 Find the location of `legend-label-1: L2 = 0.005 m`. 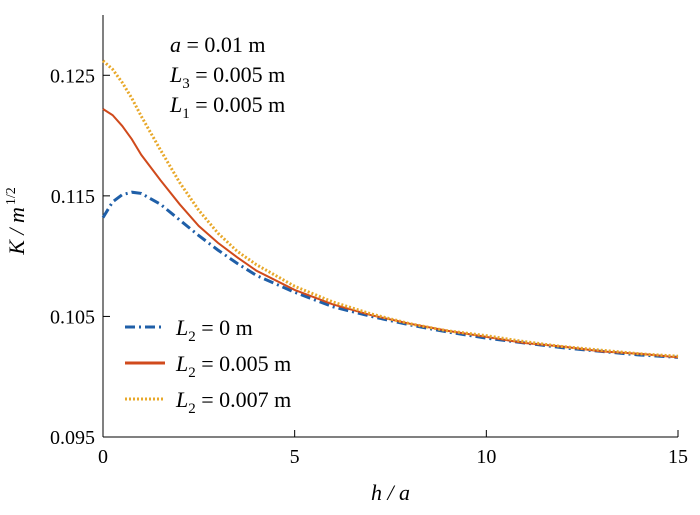

legend-label-1: L2 = 0.005 m is located at coordinates (233, 366).